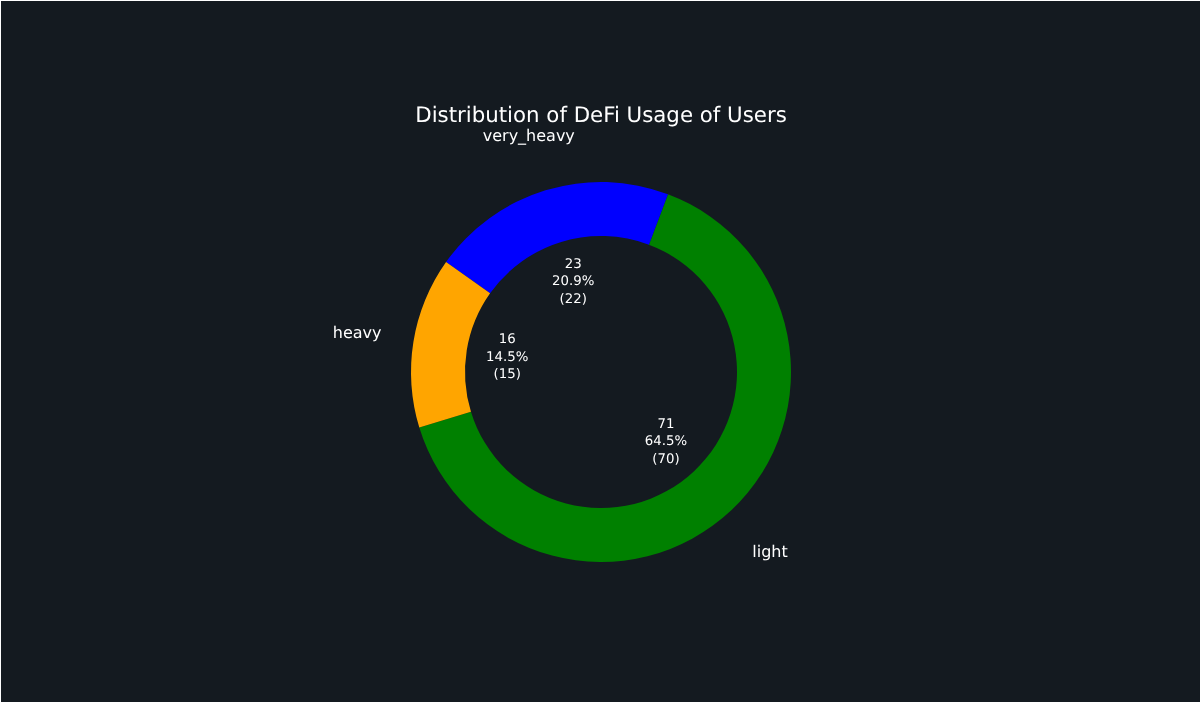  Describe the element at coordinates (529, 135) in the screenshot. I see `slice-label: very_heavy` at that location.